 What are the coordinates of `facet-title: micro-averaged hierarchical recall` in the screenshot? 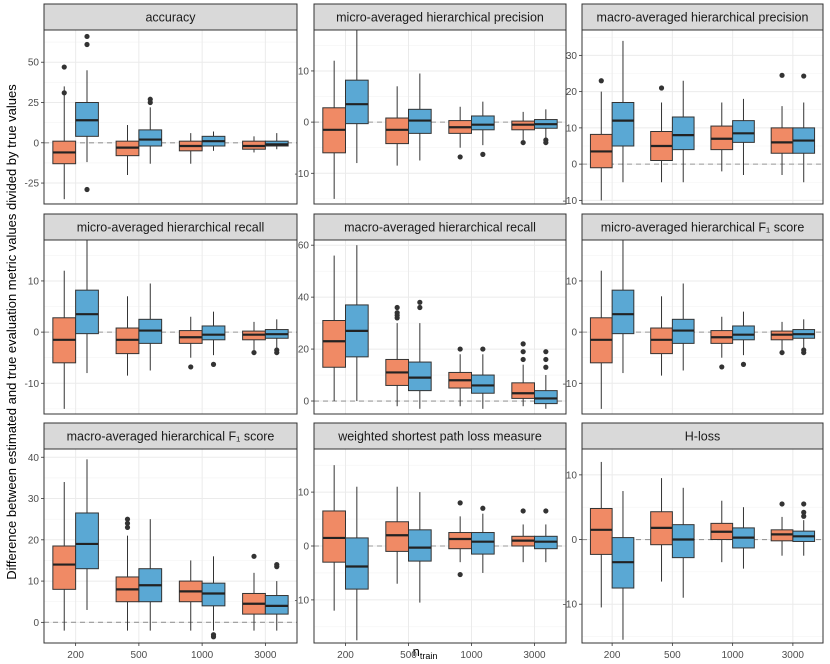 It's located at (171, 228).